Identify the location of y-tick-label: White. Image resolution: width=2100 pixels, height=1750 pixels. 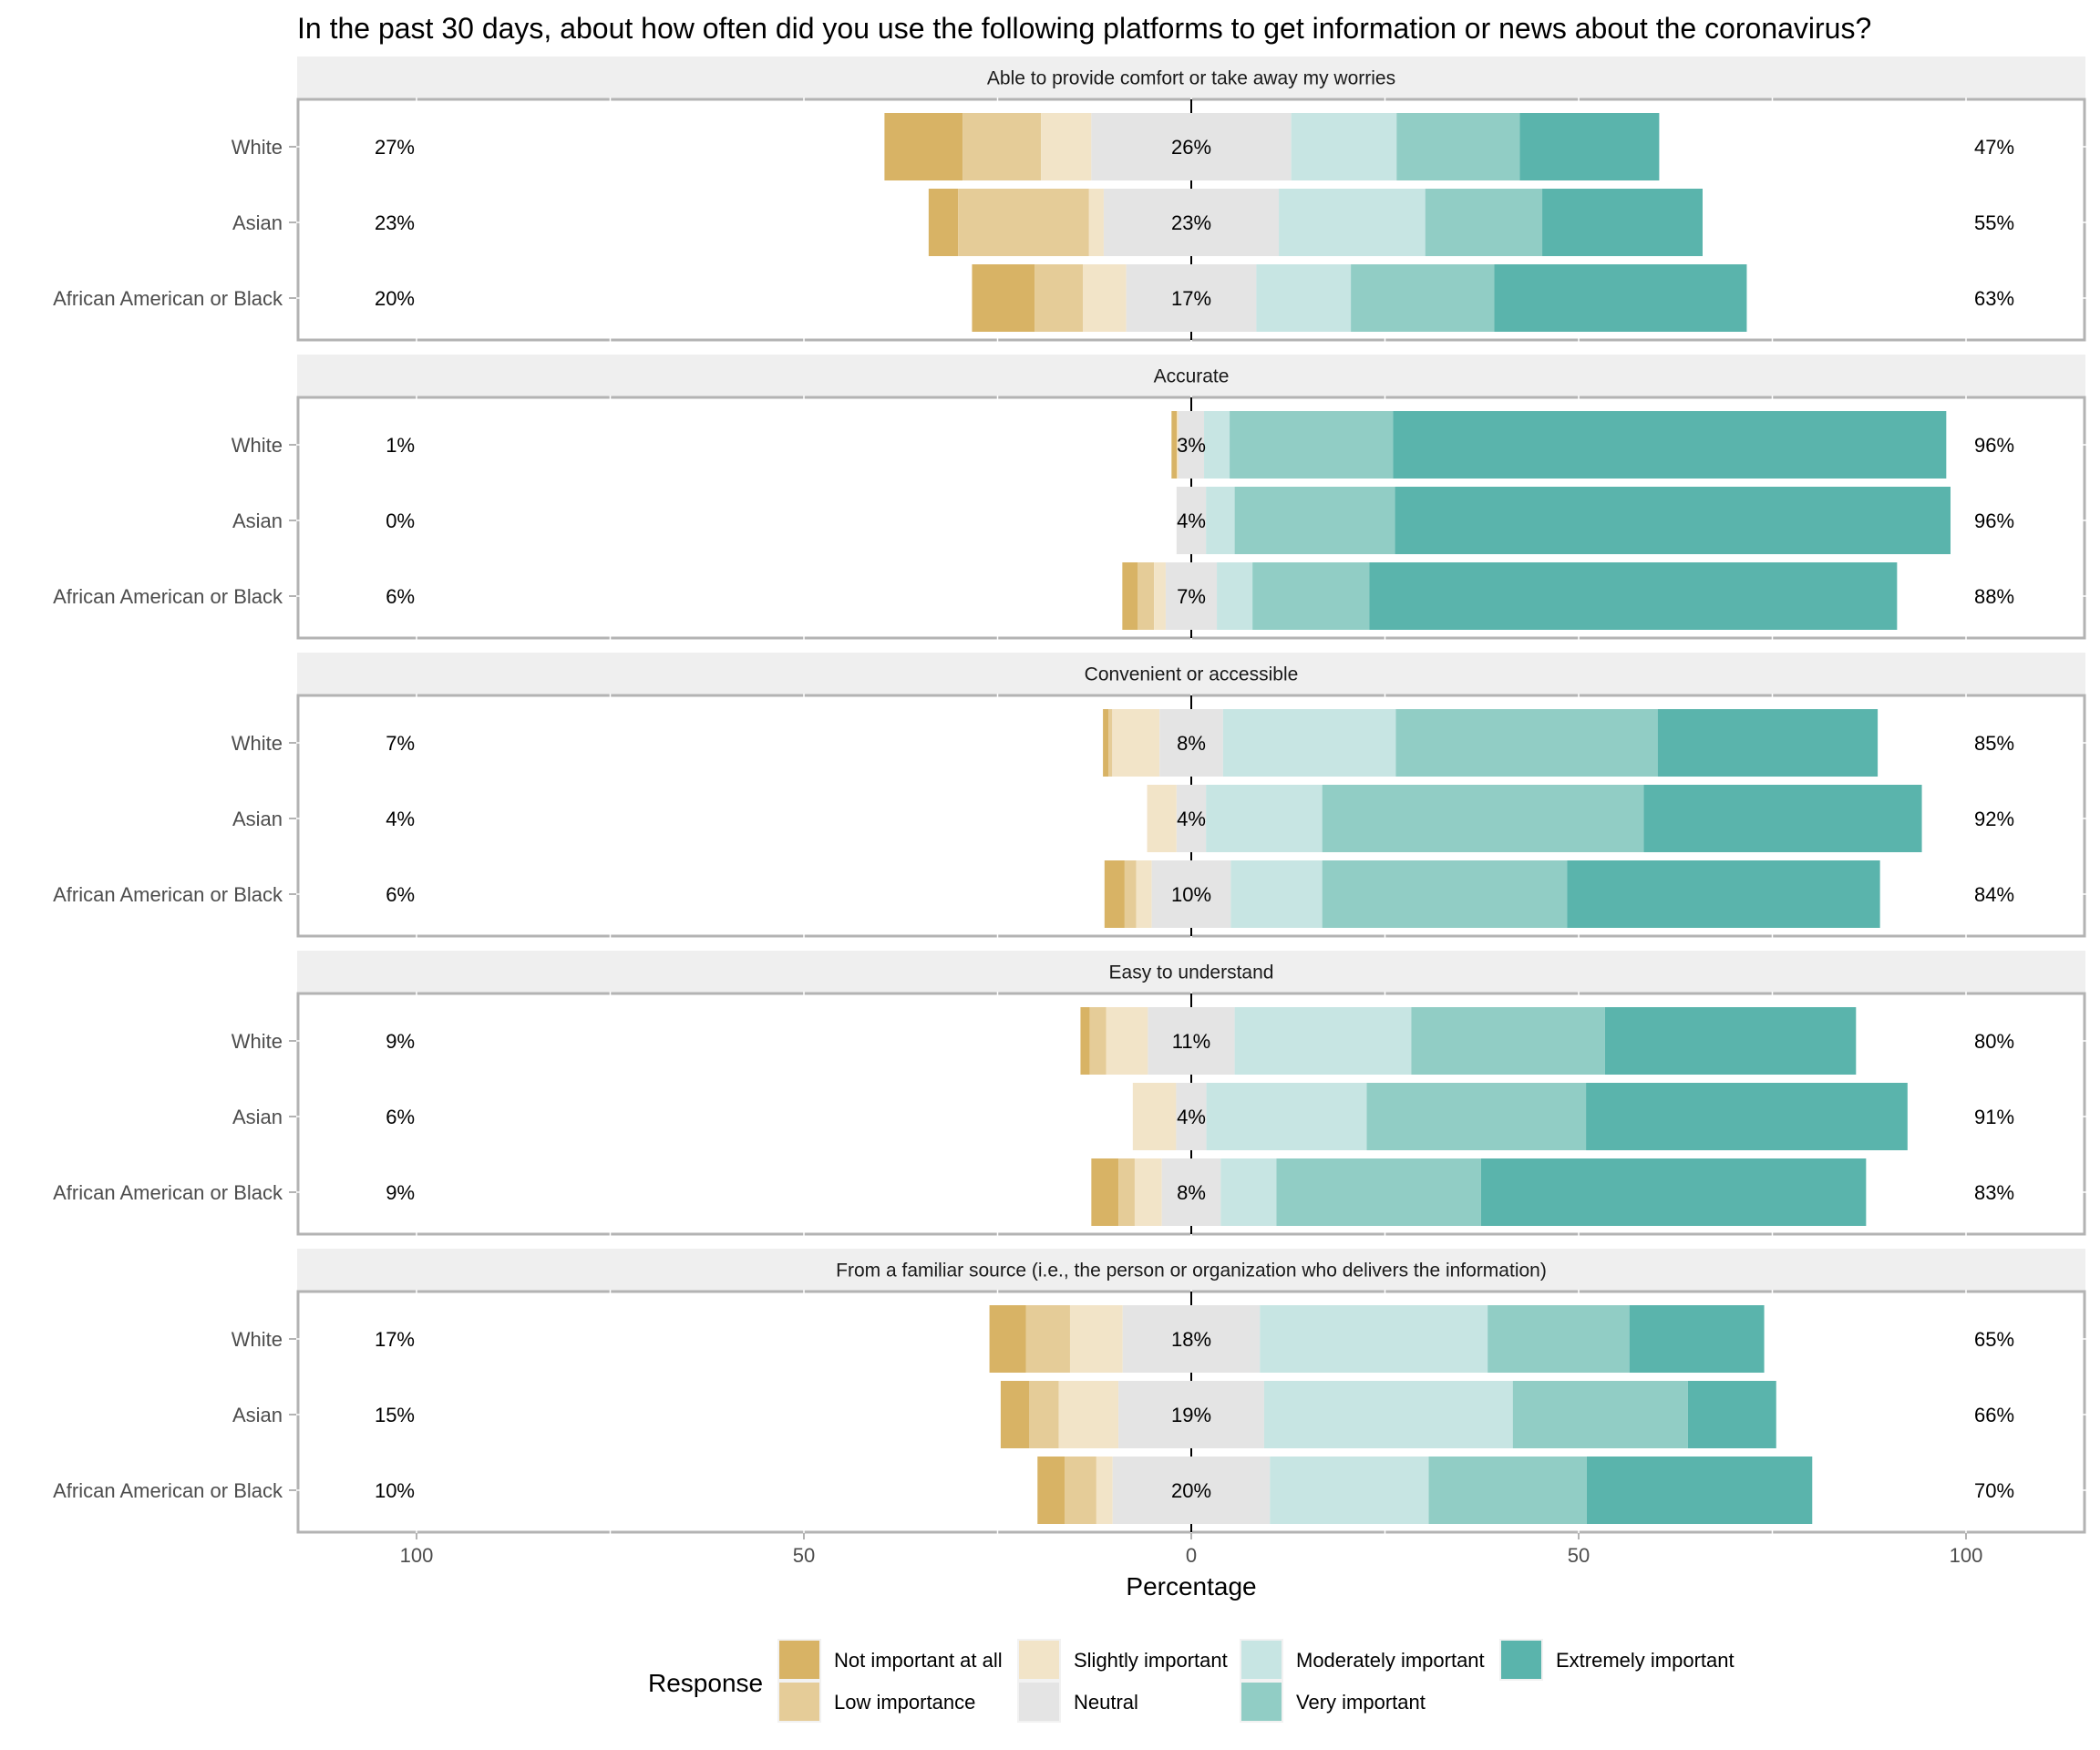
(257, 1042).